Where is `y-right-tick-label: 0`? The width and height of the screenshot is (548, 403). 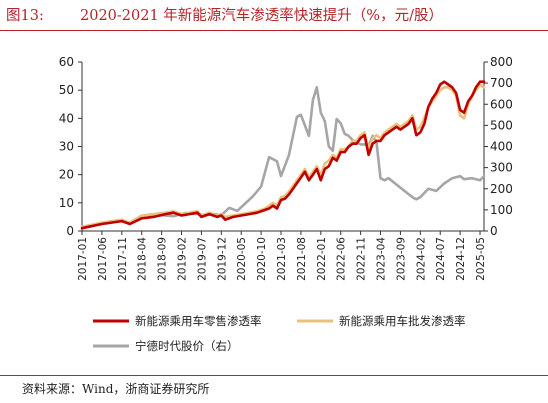 y-right-tick-label: 0 is located at coordinates (494, 231).